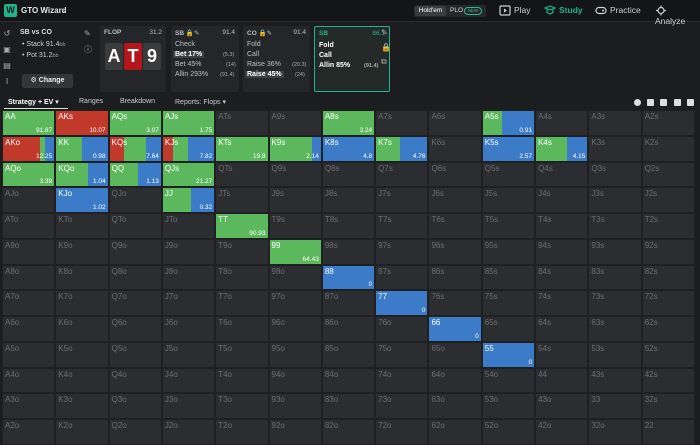 This screenshot has height=445, width=700. What do you see at coordinates (402, 380) in the screenshot?
I see `hand-cell-74o: 74o` at bounding box center [402, 380].